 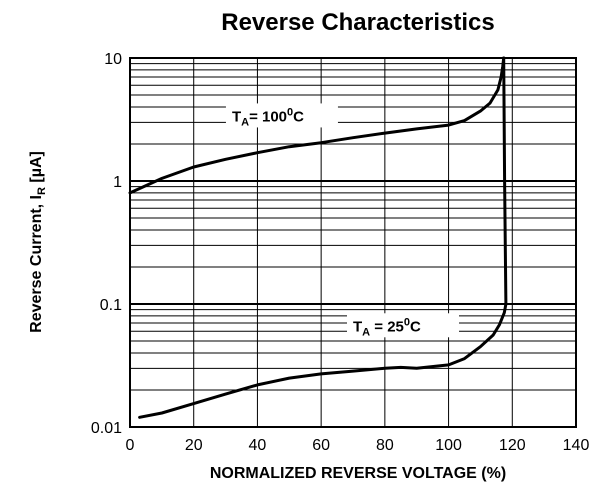 What do you see at coordinates (258, 445) in the screenshot?
I see `x-tick-label: 40` at bounding box center [258, 445].